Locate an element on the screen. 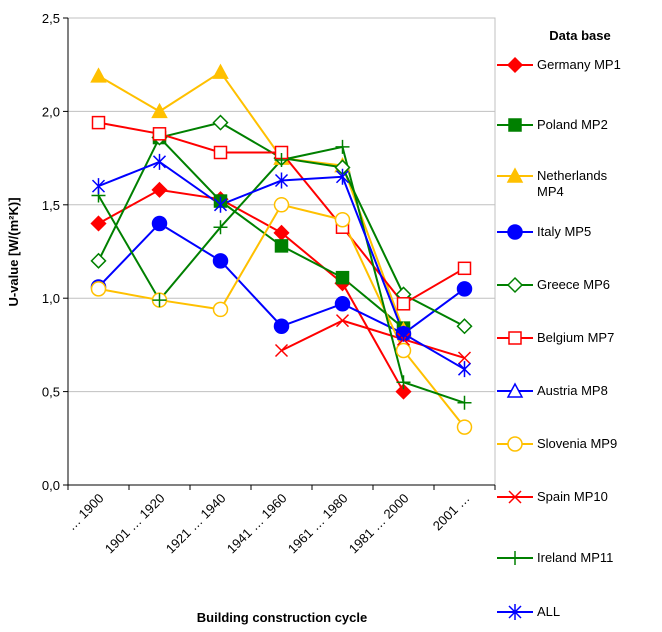 The image size is (662, 632). legend-label: ALL is located at coordinates (549, 611).